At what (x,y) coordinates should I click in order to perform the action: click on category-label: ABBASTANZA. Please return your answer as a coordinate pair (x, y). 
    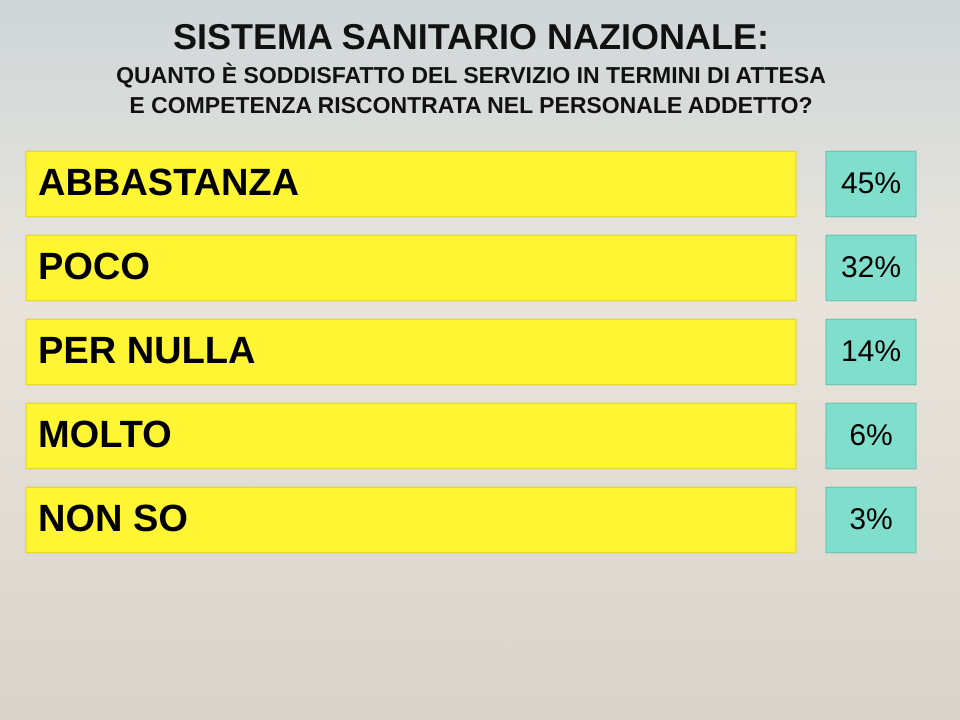
    Looking at the image, I should click on (169, 183).